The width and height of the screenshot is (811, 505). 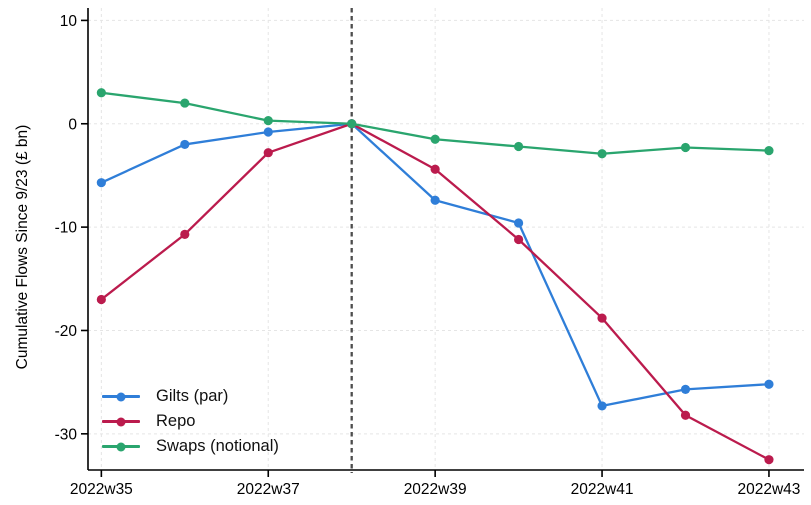 What do you see at coordinates (69, 21) in the screenshot?
I see `y-tick-label: 10` at bounding box center [69, 21].